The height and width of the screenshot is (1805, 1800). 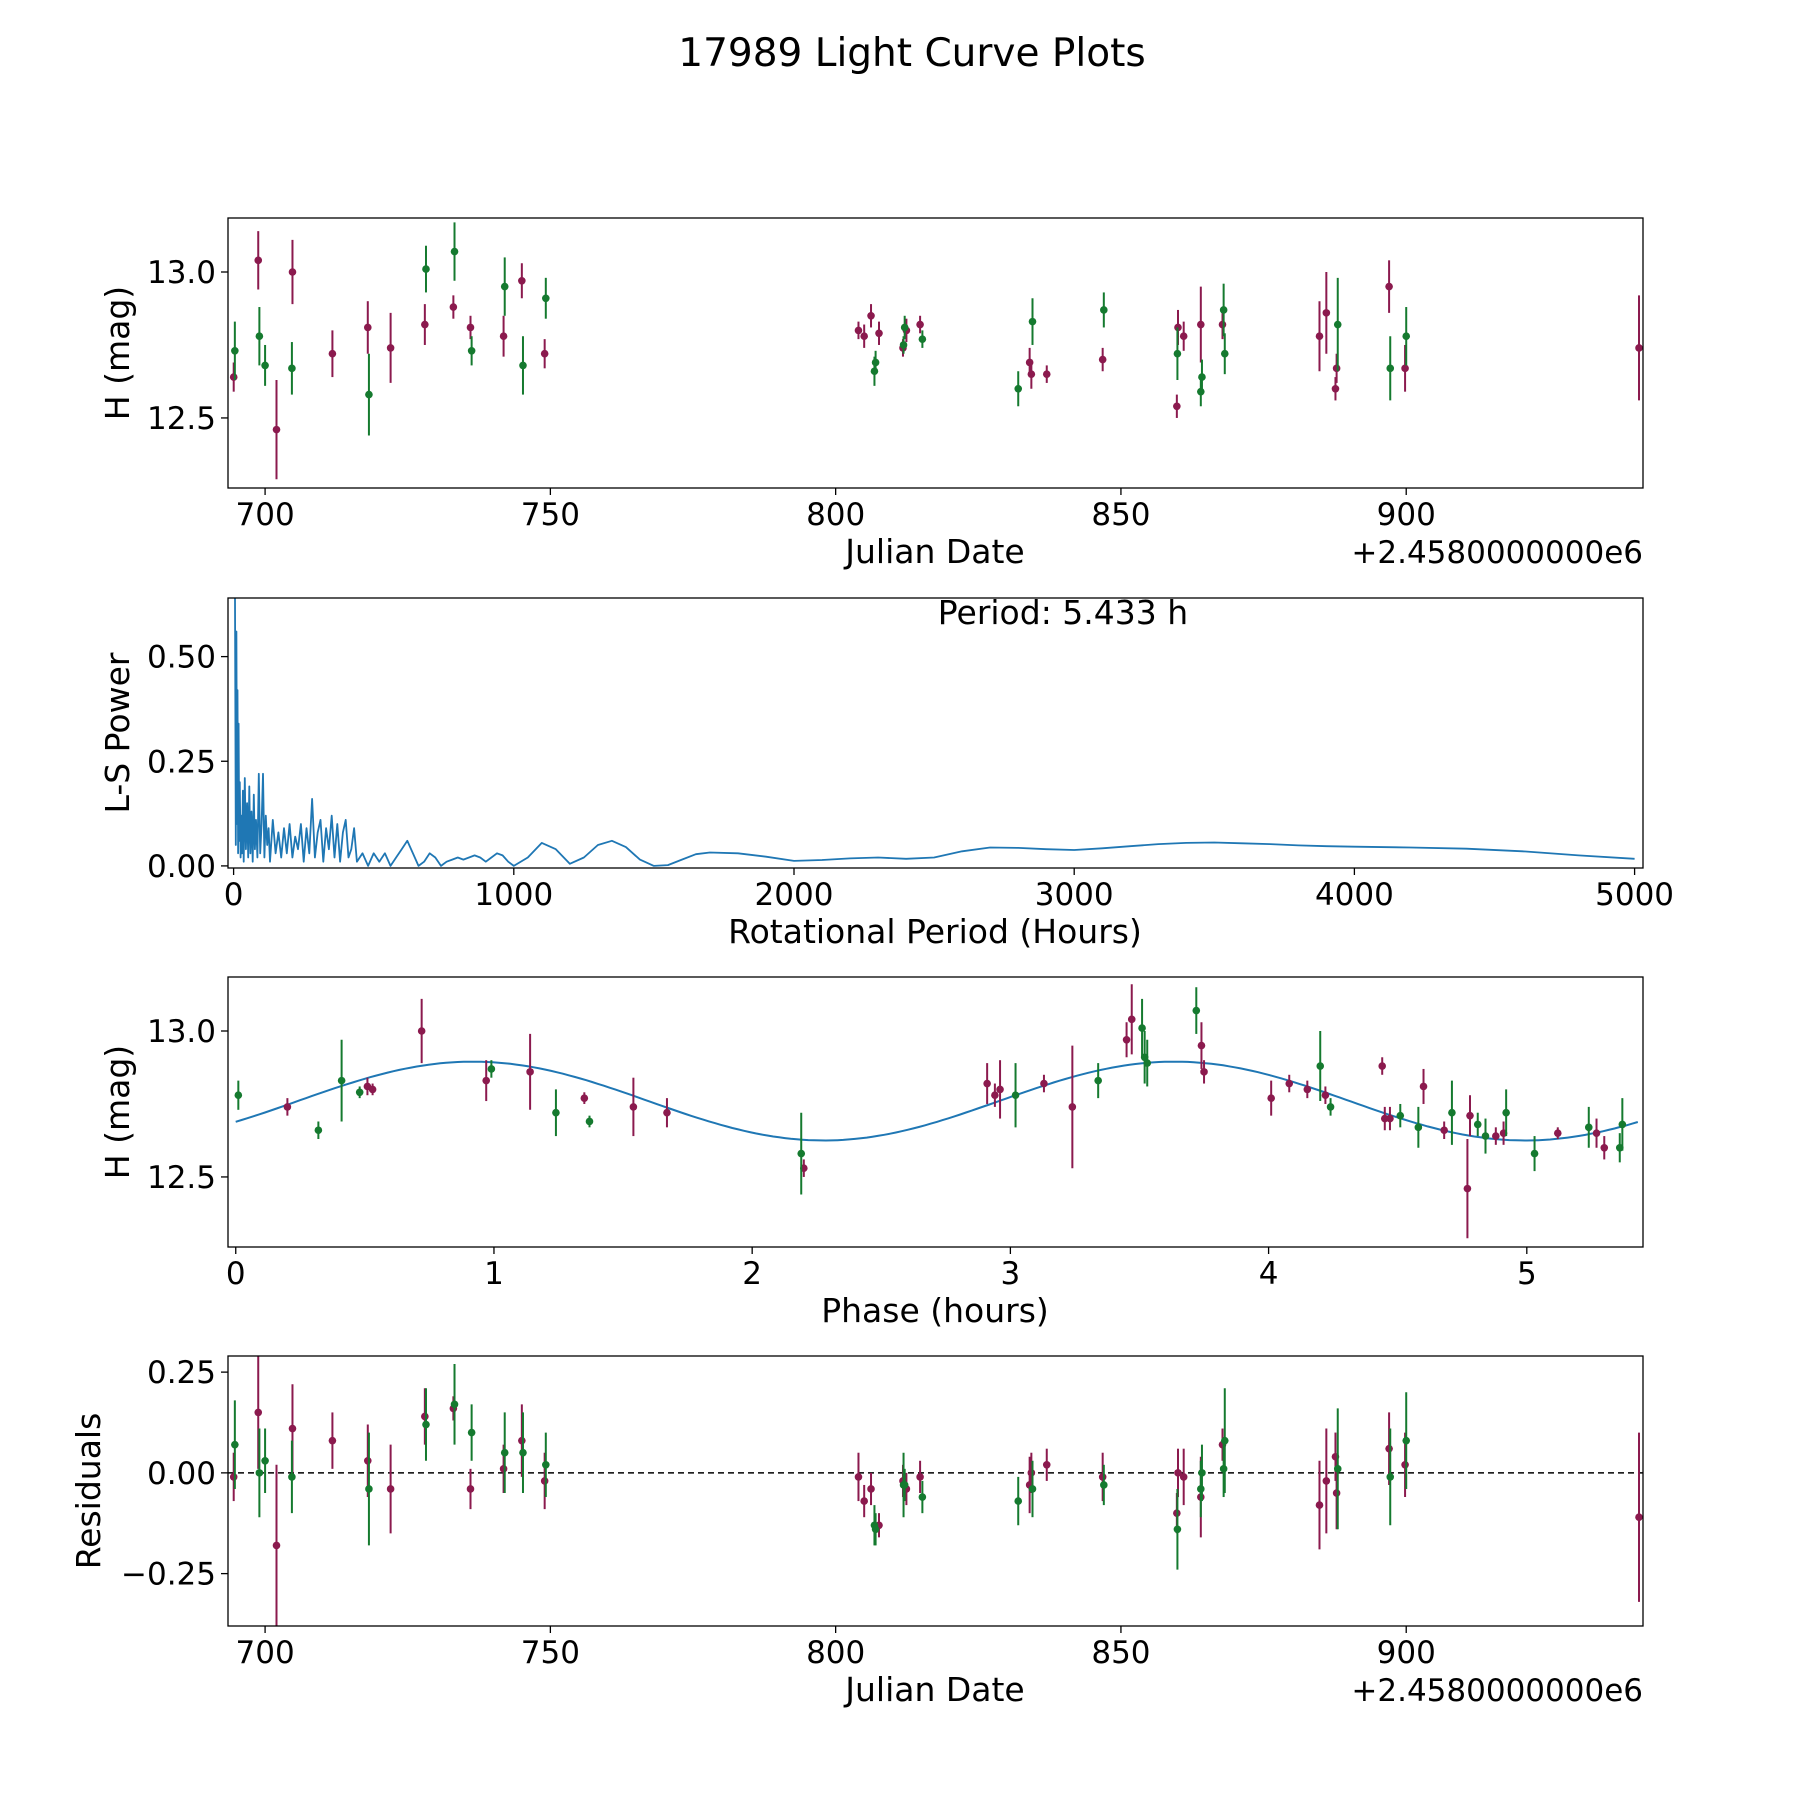 What do you see at coordinates (1406, 515) in the screenshot?
I see `lc-xtick-label: 900` at bounding box center [1406, 515].